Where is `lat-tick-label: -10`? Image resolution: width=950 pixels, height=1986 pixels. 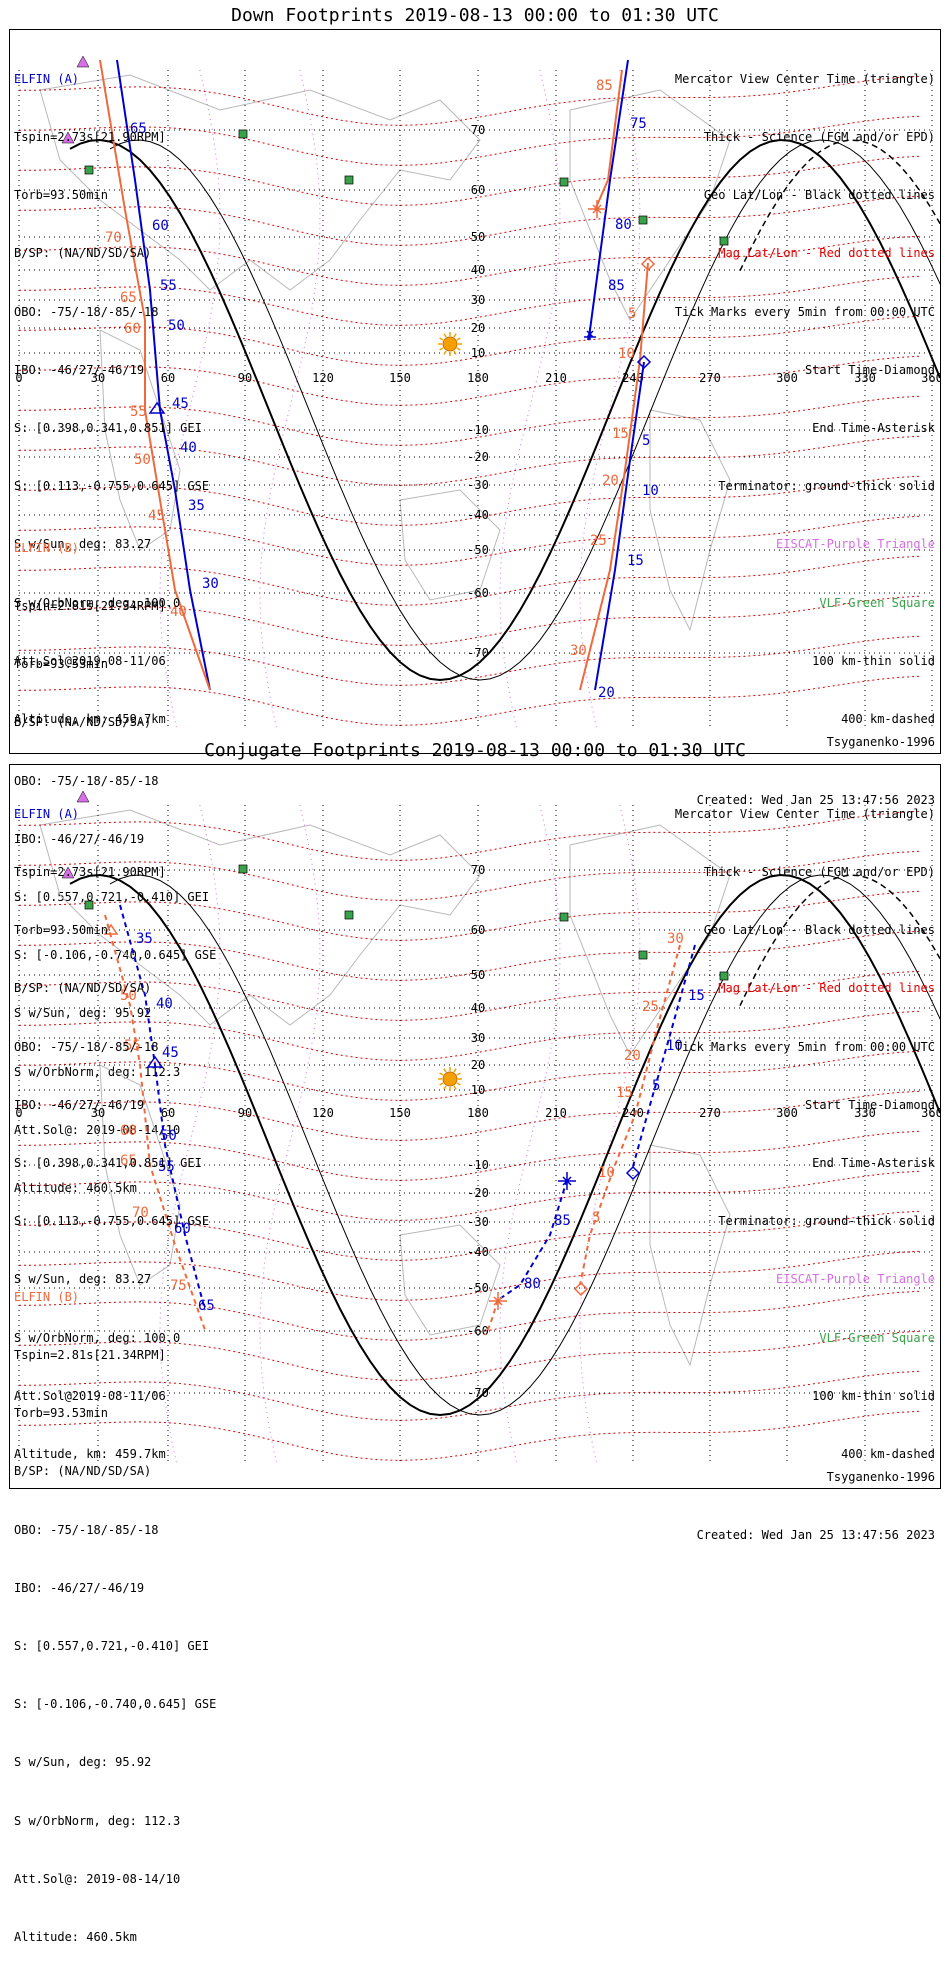
lat-tick-label: -10 is located at coordinates (478, 1165).